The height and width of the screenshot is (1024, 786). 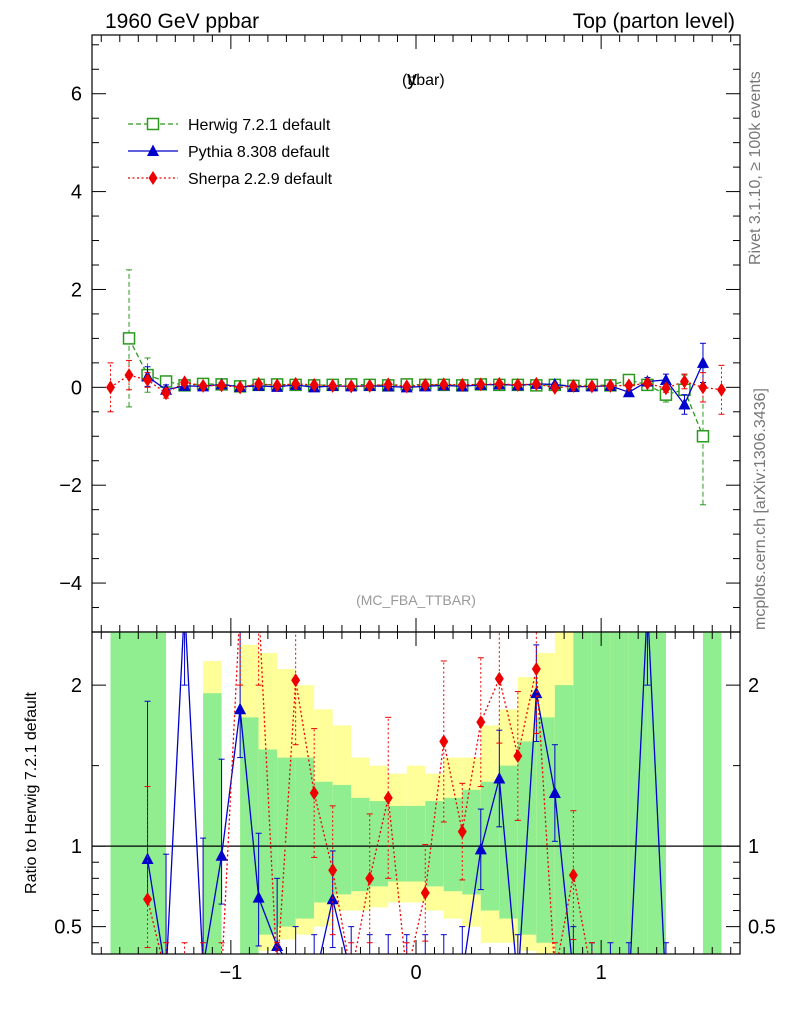 I want to click on x-tick-label: 0, so click(x=415, y=973).